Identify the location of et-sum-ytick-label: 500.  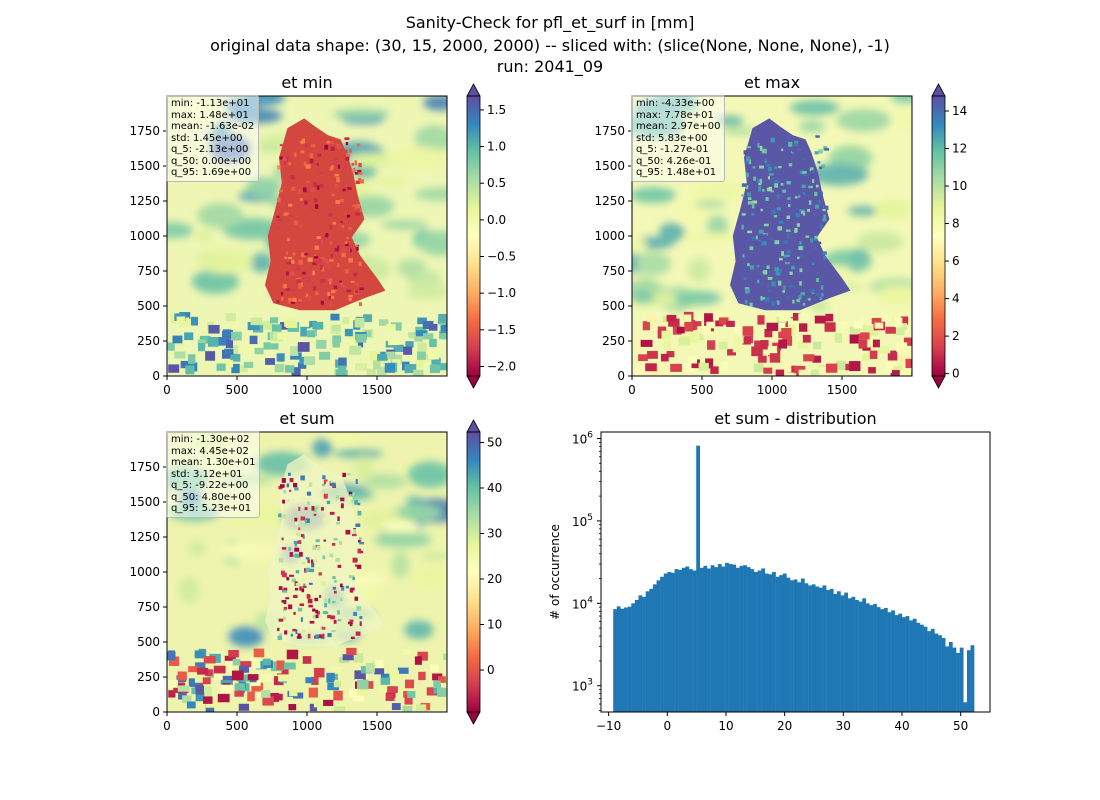
(148, 642).